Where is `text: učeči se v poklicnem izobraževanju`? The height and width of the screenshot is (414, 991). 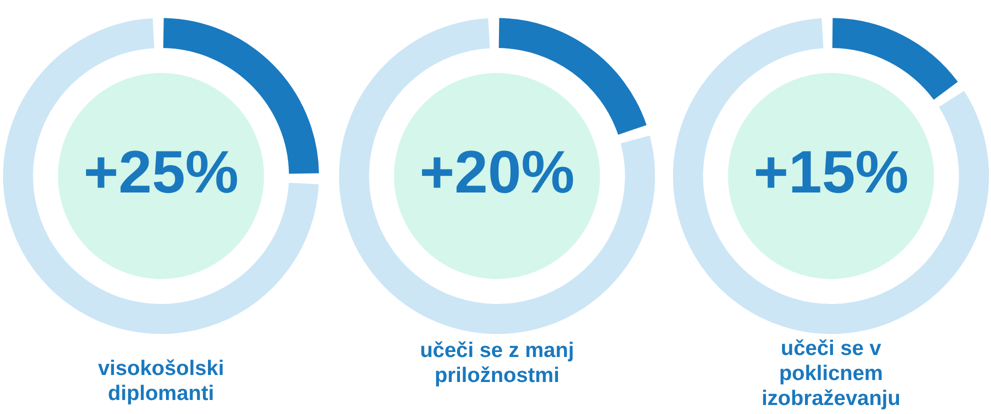 text: učeči se v poklicnem izobraževanju is located at coordinates (831, 373).